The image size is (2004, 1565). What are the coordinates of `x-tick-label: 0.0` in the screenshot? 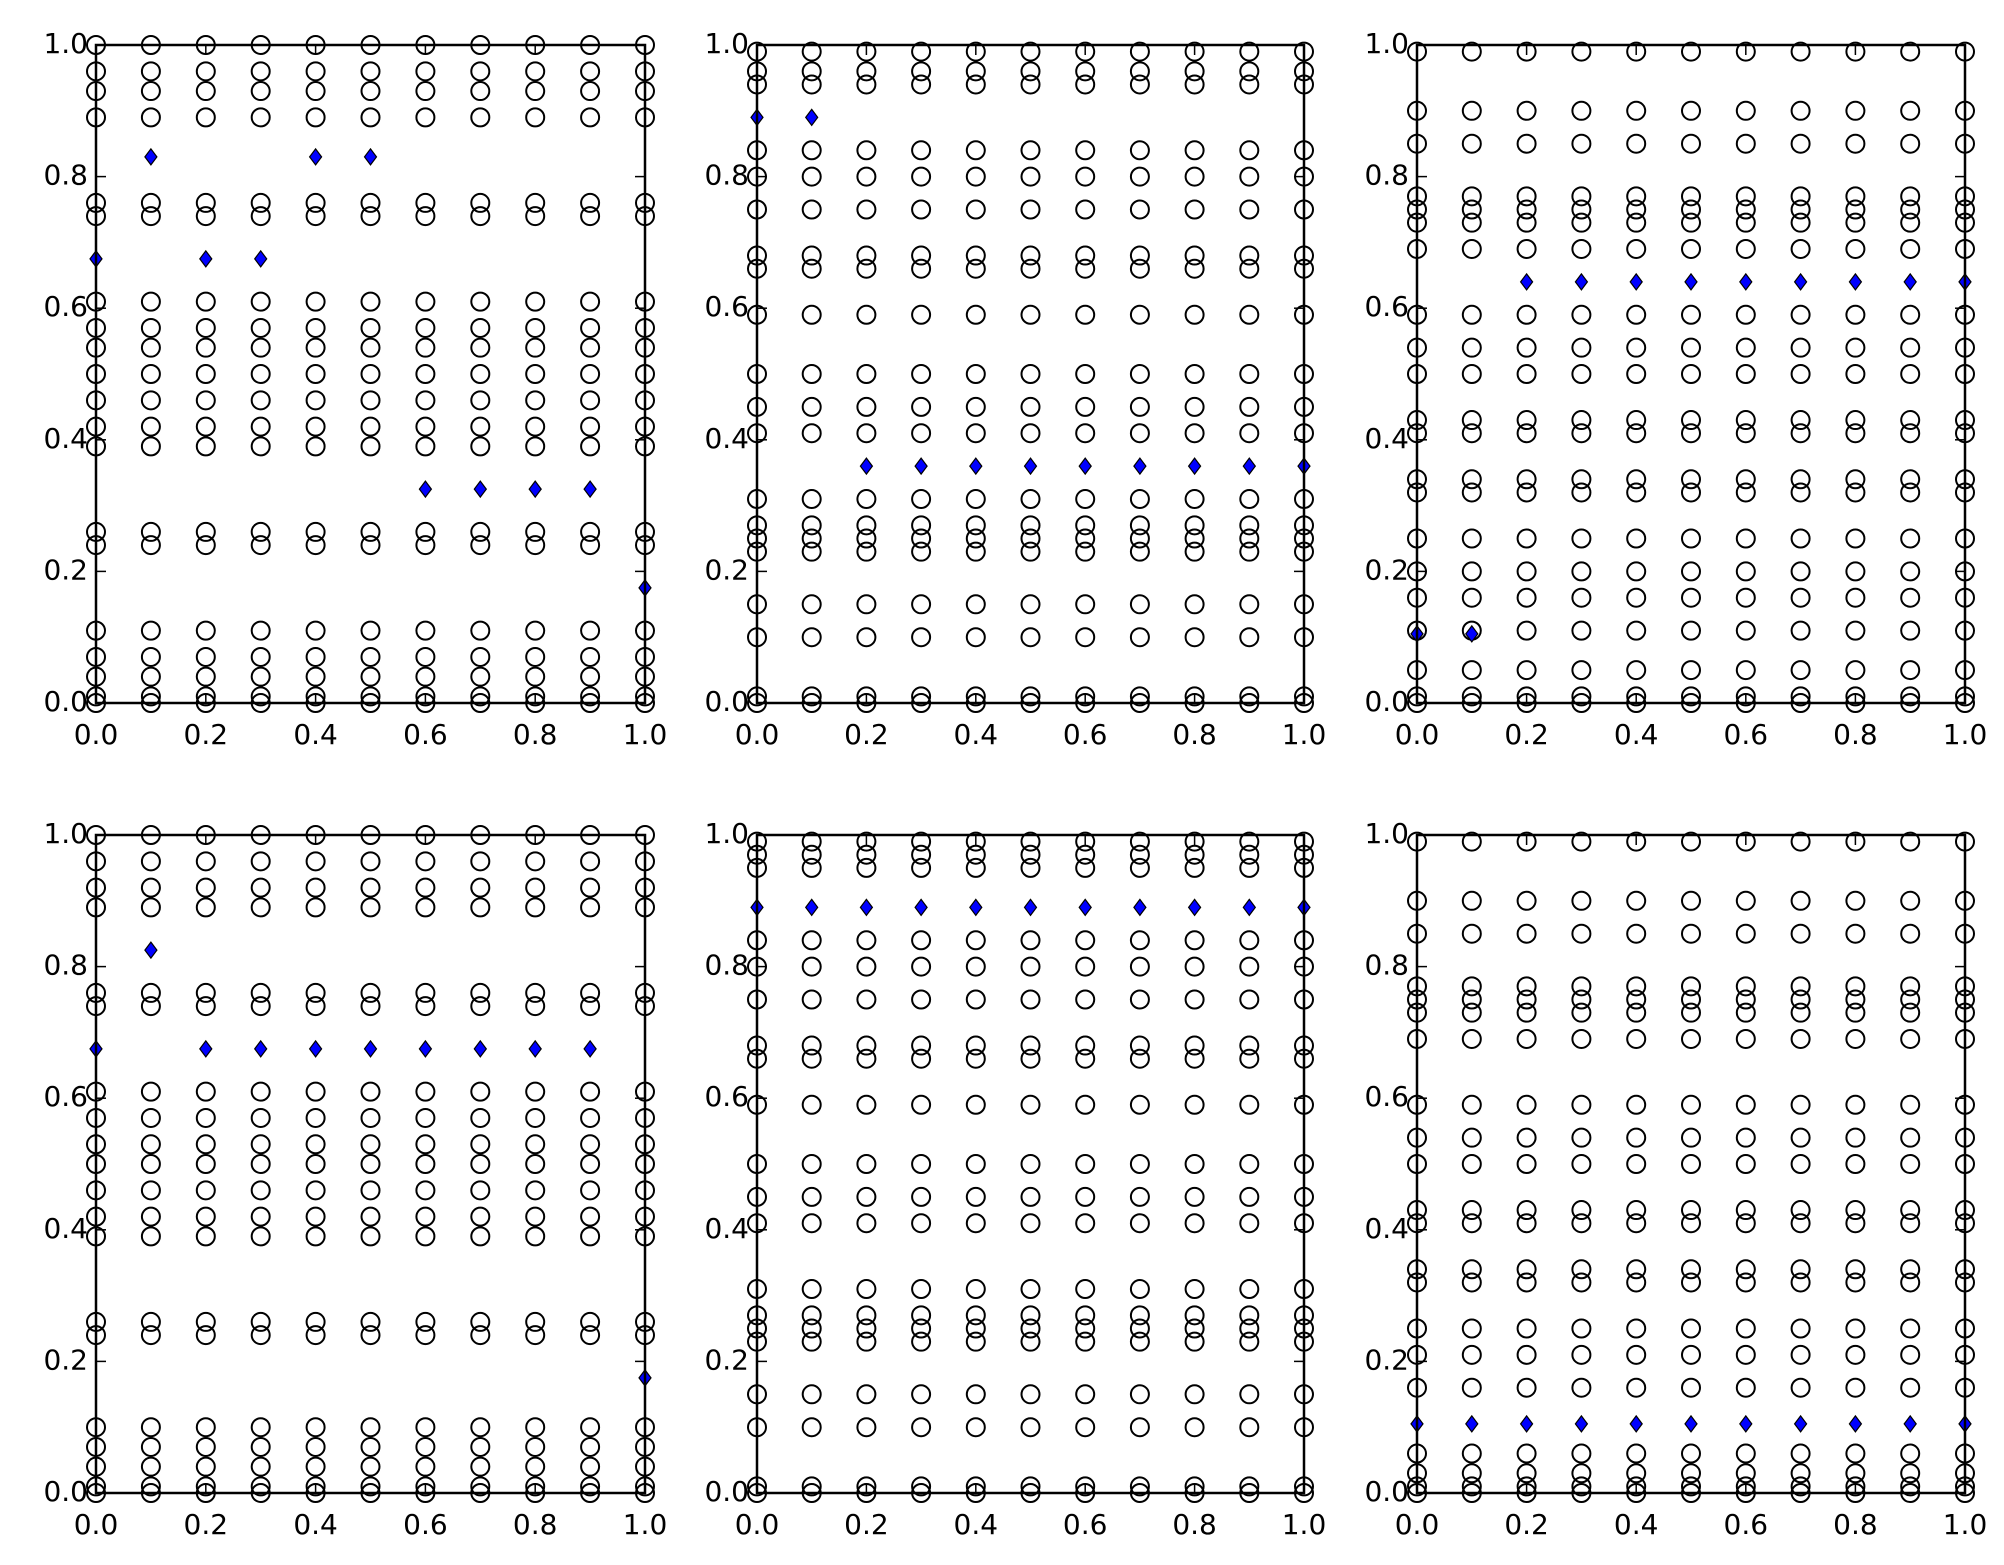 It's located at (757, 1524).